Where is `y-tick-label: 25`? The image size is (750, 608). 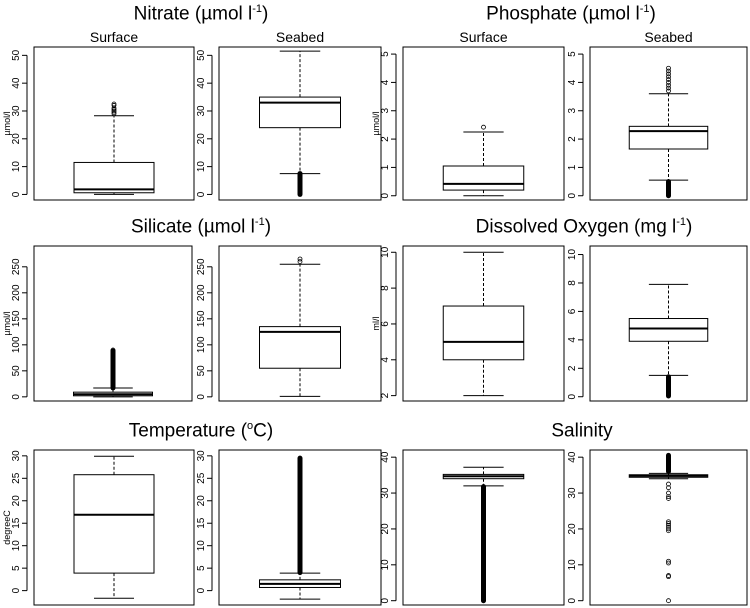
y-tick-label: 25 is located at coordinates (201, 478).